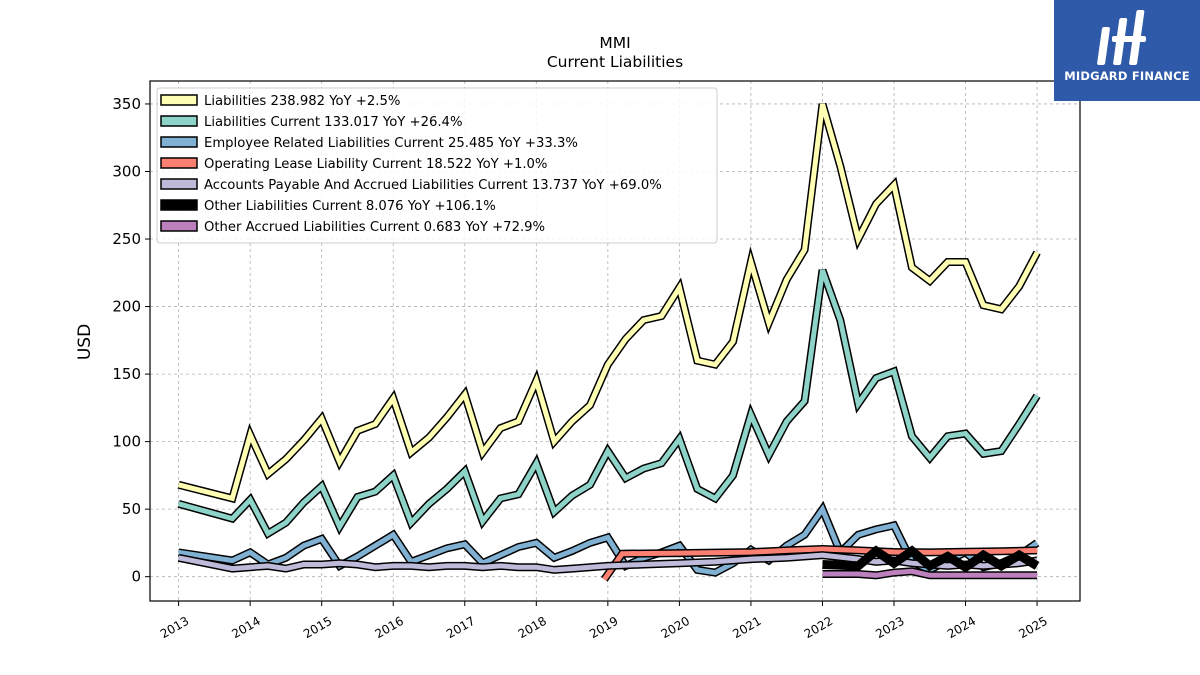 This screenshot has width=1200, height=675. Describe the element at coordinates (614, 43) in the screenshot. I see `chart-title: MMI` at that location.